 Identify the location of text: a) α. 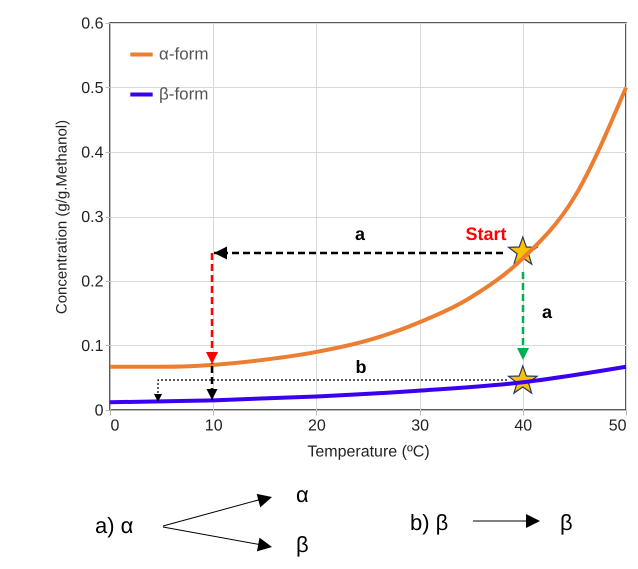
(114, 525).